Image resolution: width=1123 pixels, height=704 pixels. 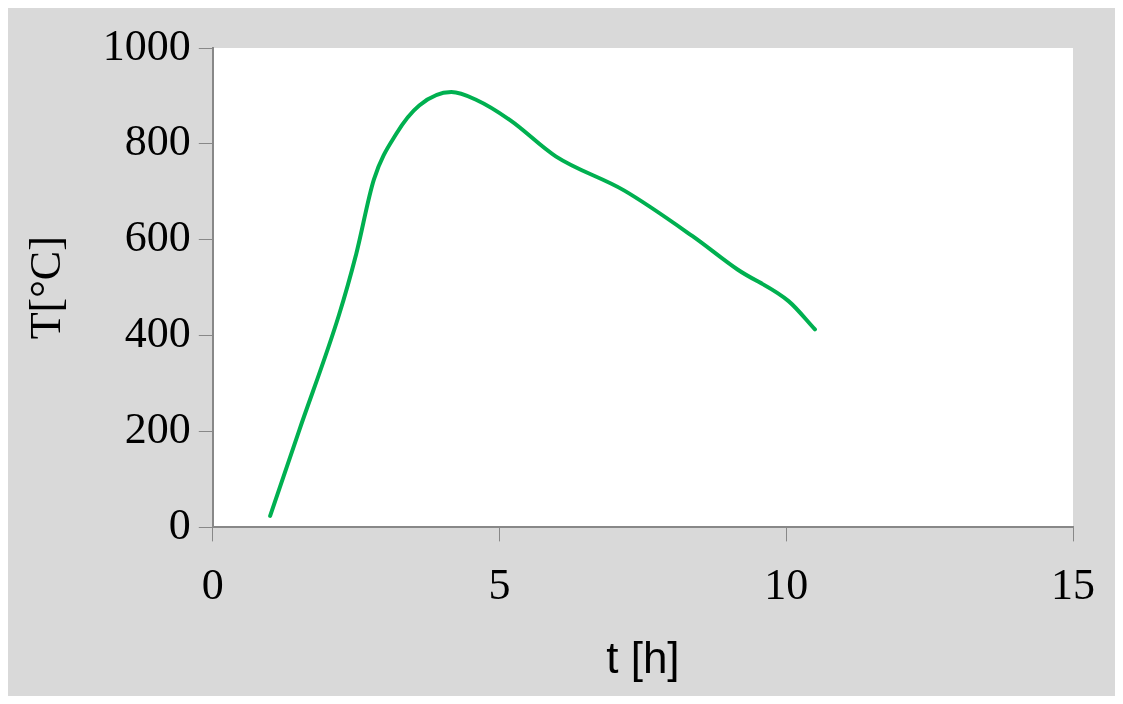 What do you see at coordinates (157, 237) in the screenshot?
I see `y-tick-label: 600` at bounding box center [157, 237].